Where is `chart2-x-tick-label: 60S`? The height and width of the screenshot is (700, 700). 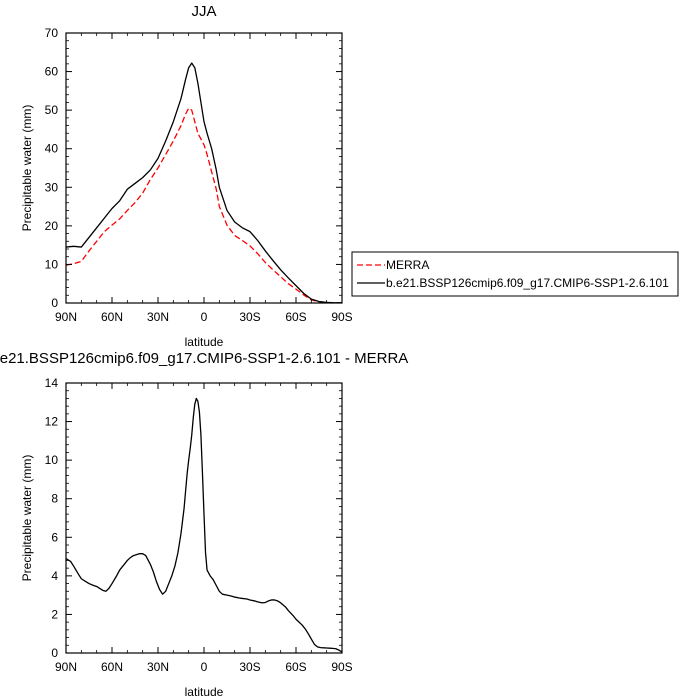
chart2-x-tick-label: 60S is located at coordinates (295, 667).